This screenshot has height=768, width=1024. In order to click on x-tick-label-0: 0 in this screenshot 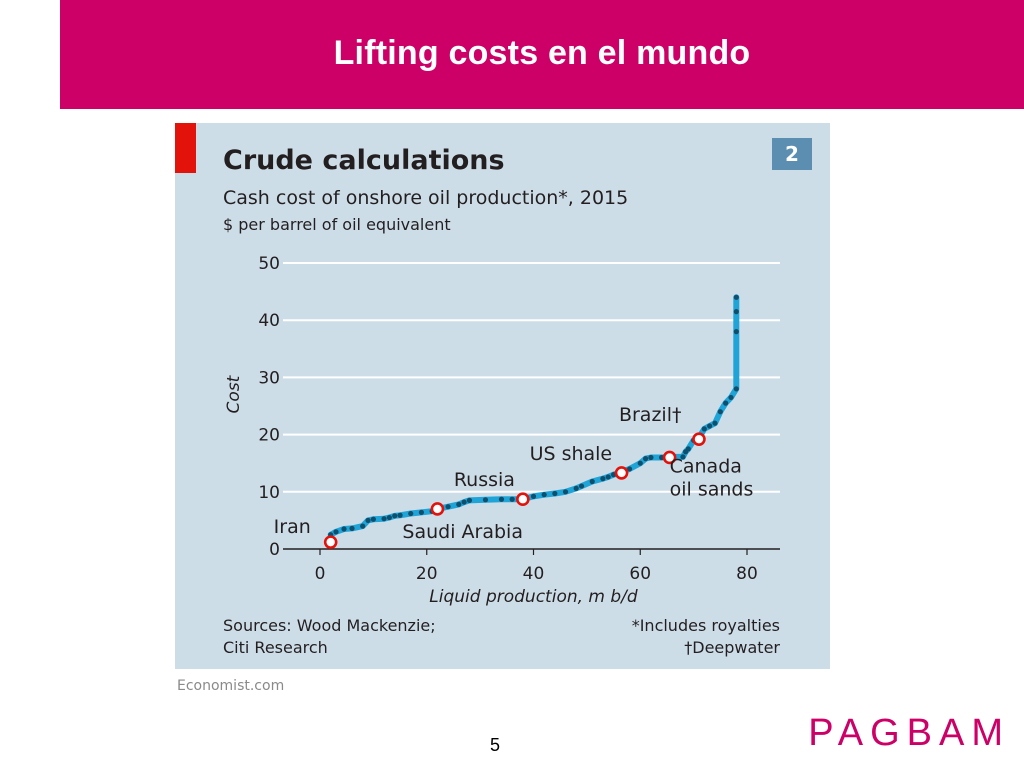, I will do `click(320, 574)`.